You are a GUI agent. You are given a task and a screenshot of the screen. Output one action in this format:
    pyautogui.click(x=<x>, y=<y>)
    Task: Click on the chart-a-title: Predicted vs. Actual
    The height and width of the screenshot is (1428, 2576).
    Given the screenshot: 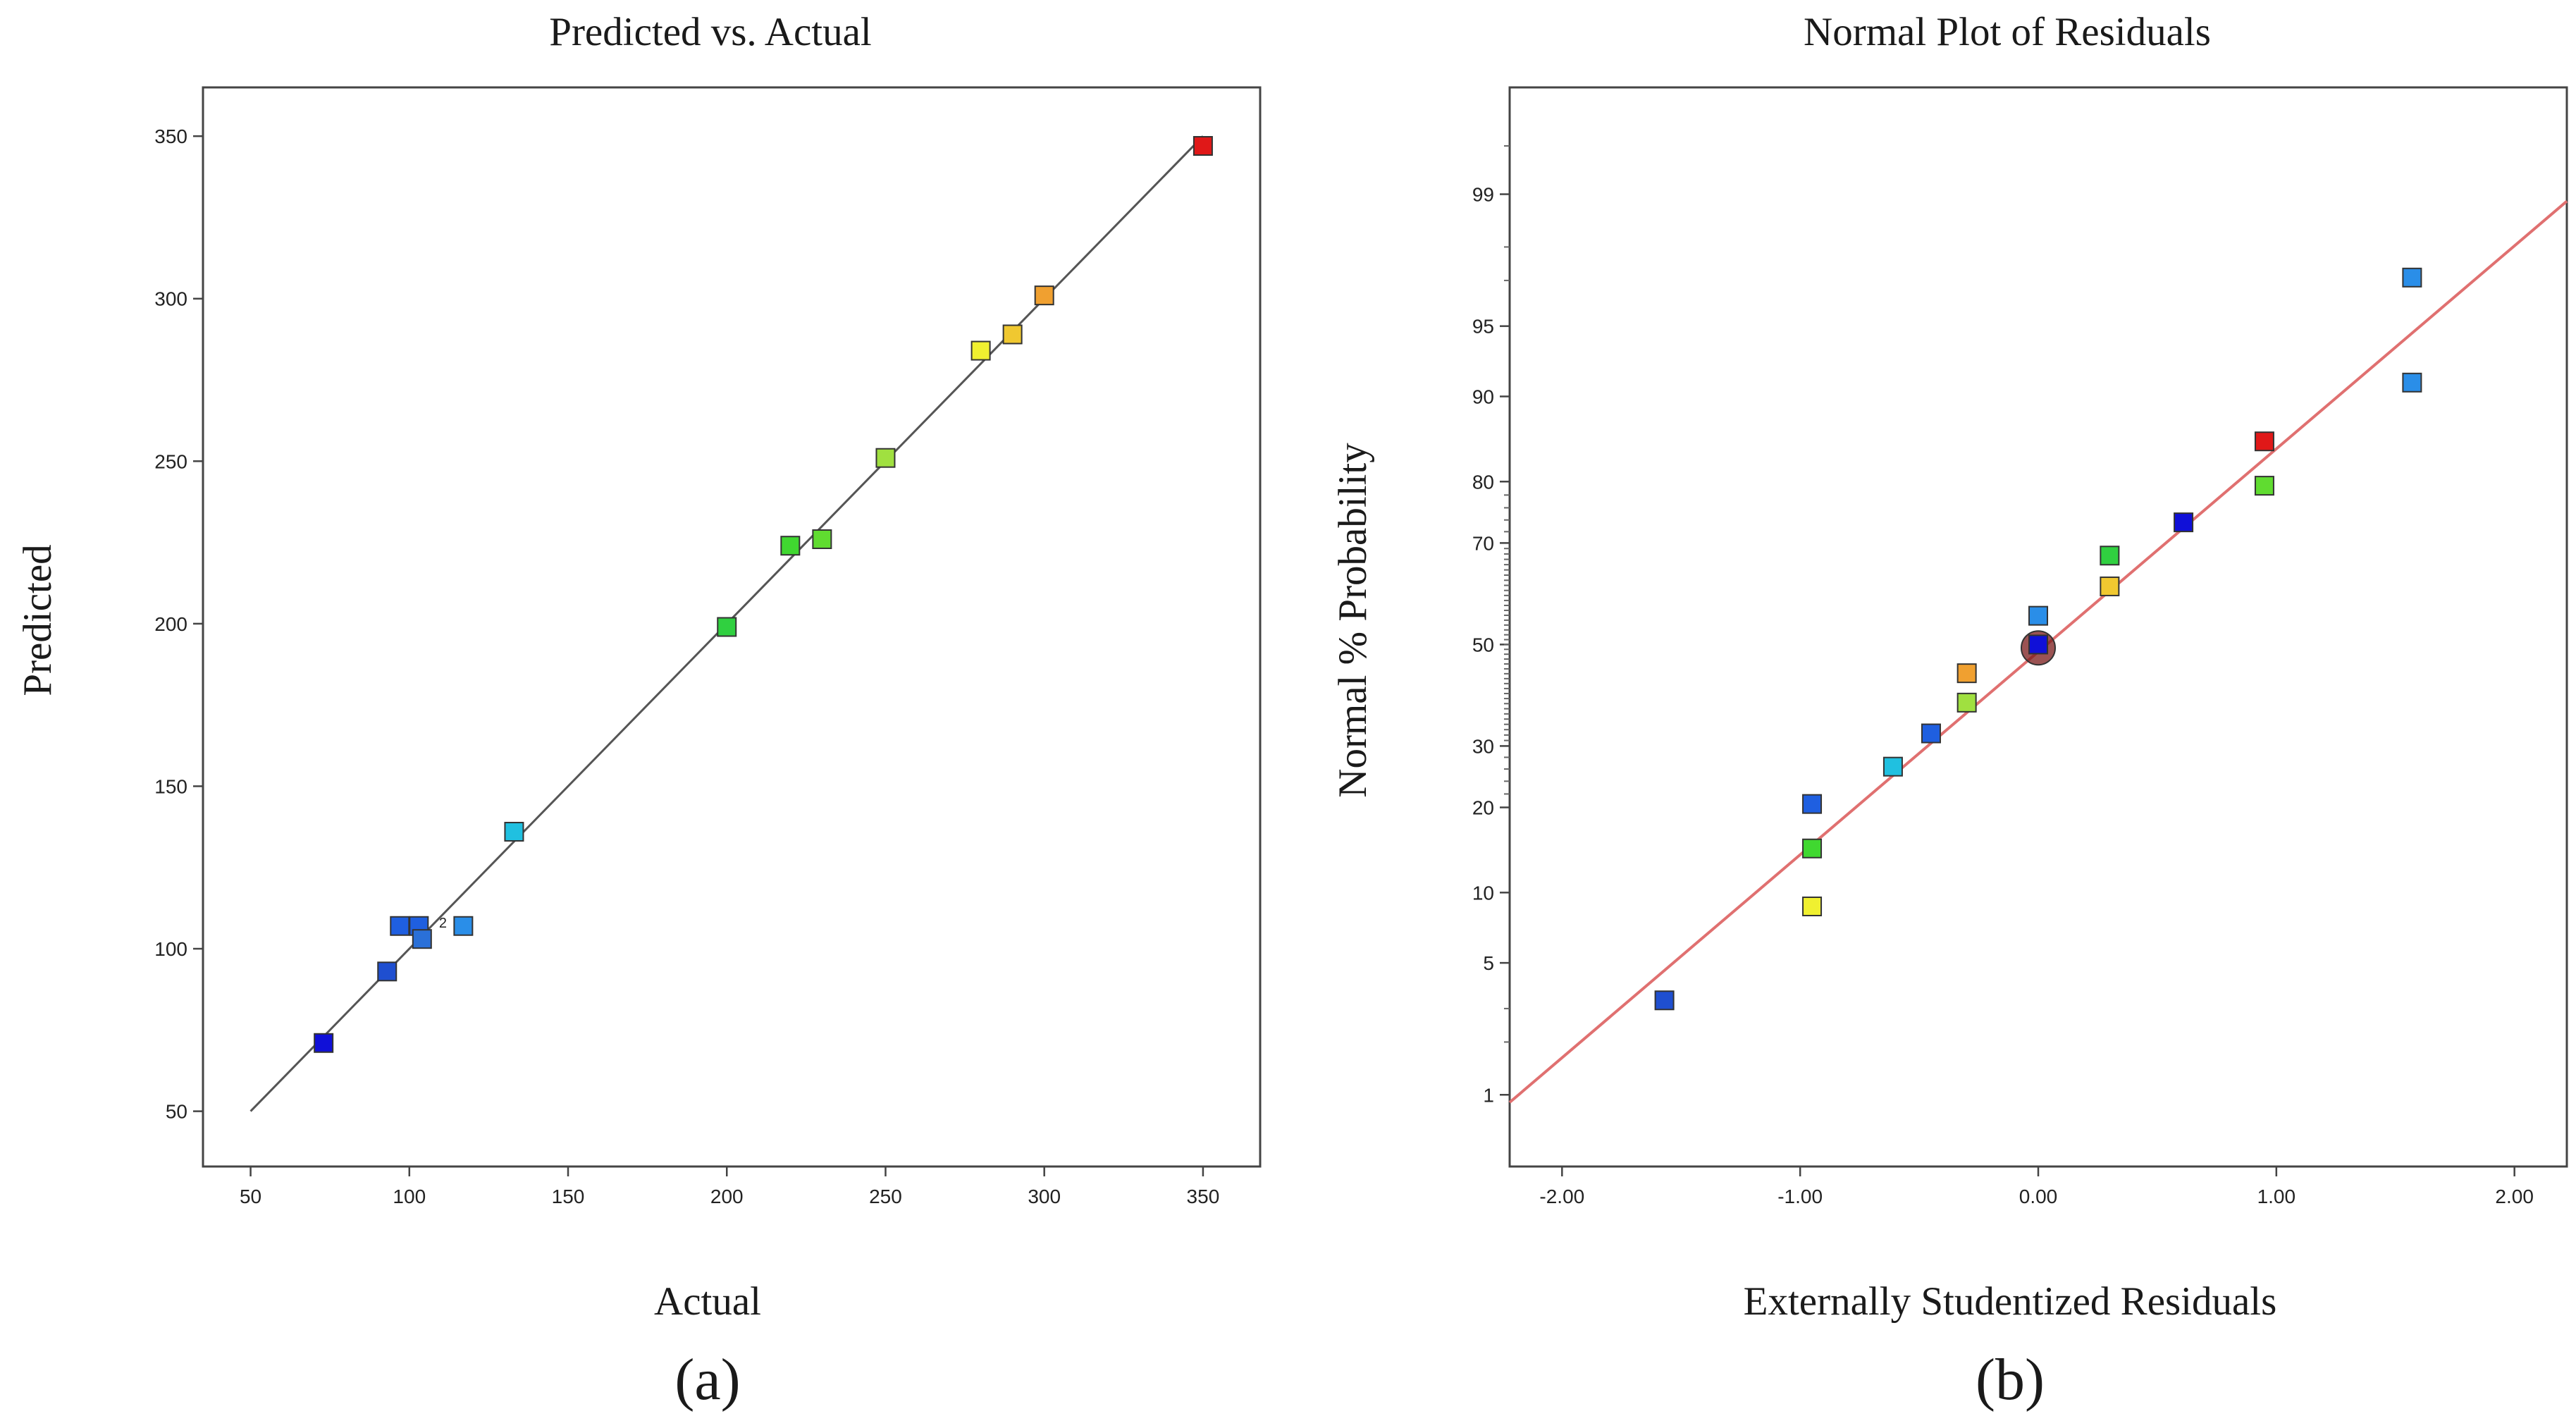 What is the action you would take?
    pyautogui.click(x=710, y=32)
    